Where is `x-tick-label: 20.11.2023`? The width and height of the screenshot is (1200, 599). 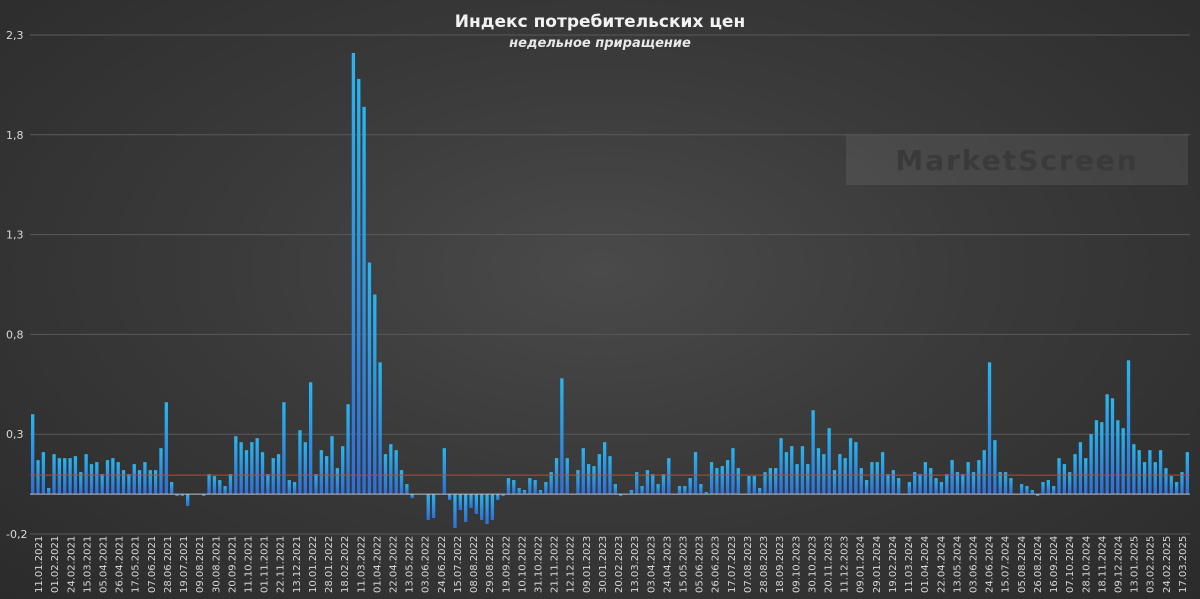 x-tick-label: 20.11.2023 is located at coordinates (829, 564).